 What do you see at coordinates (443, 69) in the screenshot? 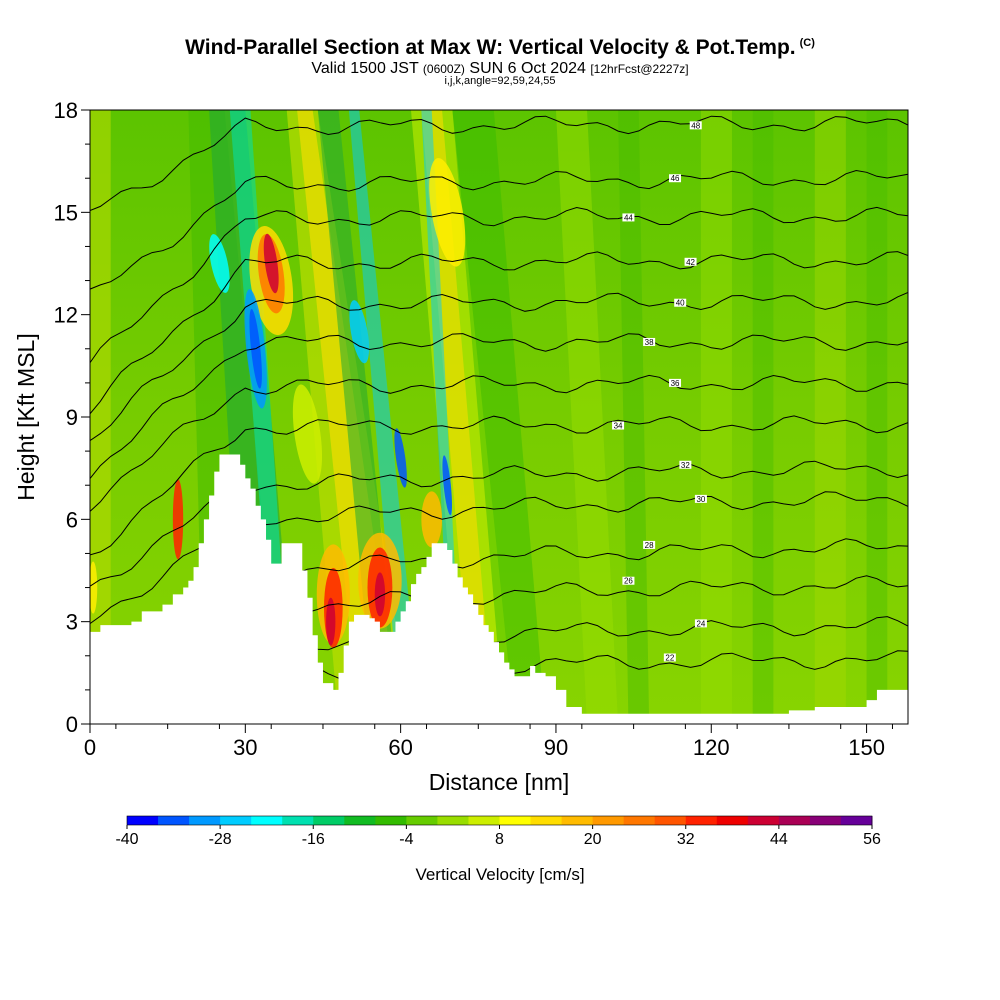
I see `valid-utc: (0600Z)` at bounding box center [443, 69].